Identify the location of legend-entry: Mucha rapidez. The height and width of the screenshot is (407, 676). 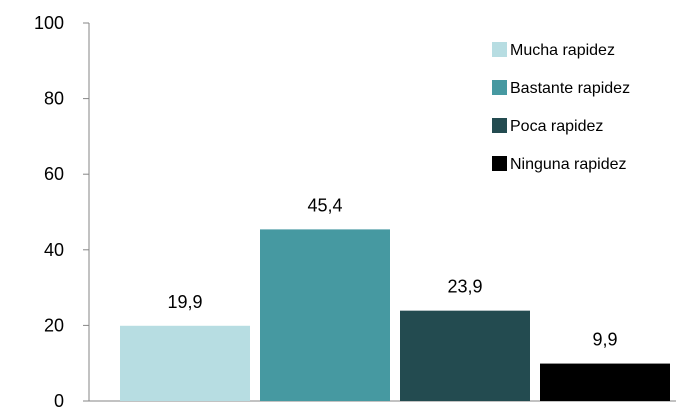
(553, 50).